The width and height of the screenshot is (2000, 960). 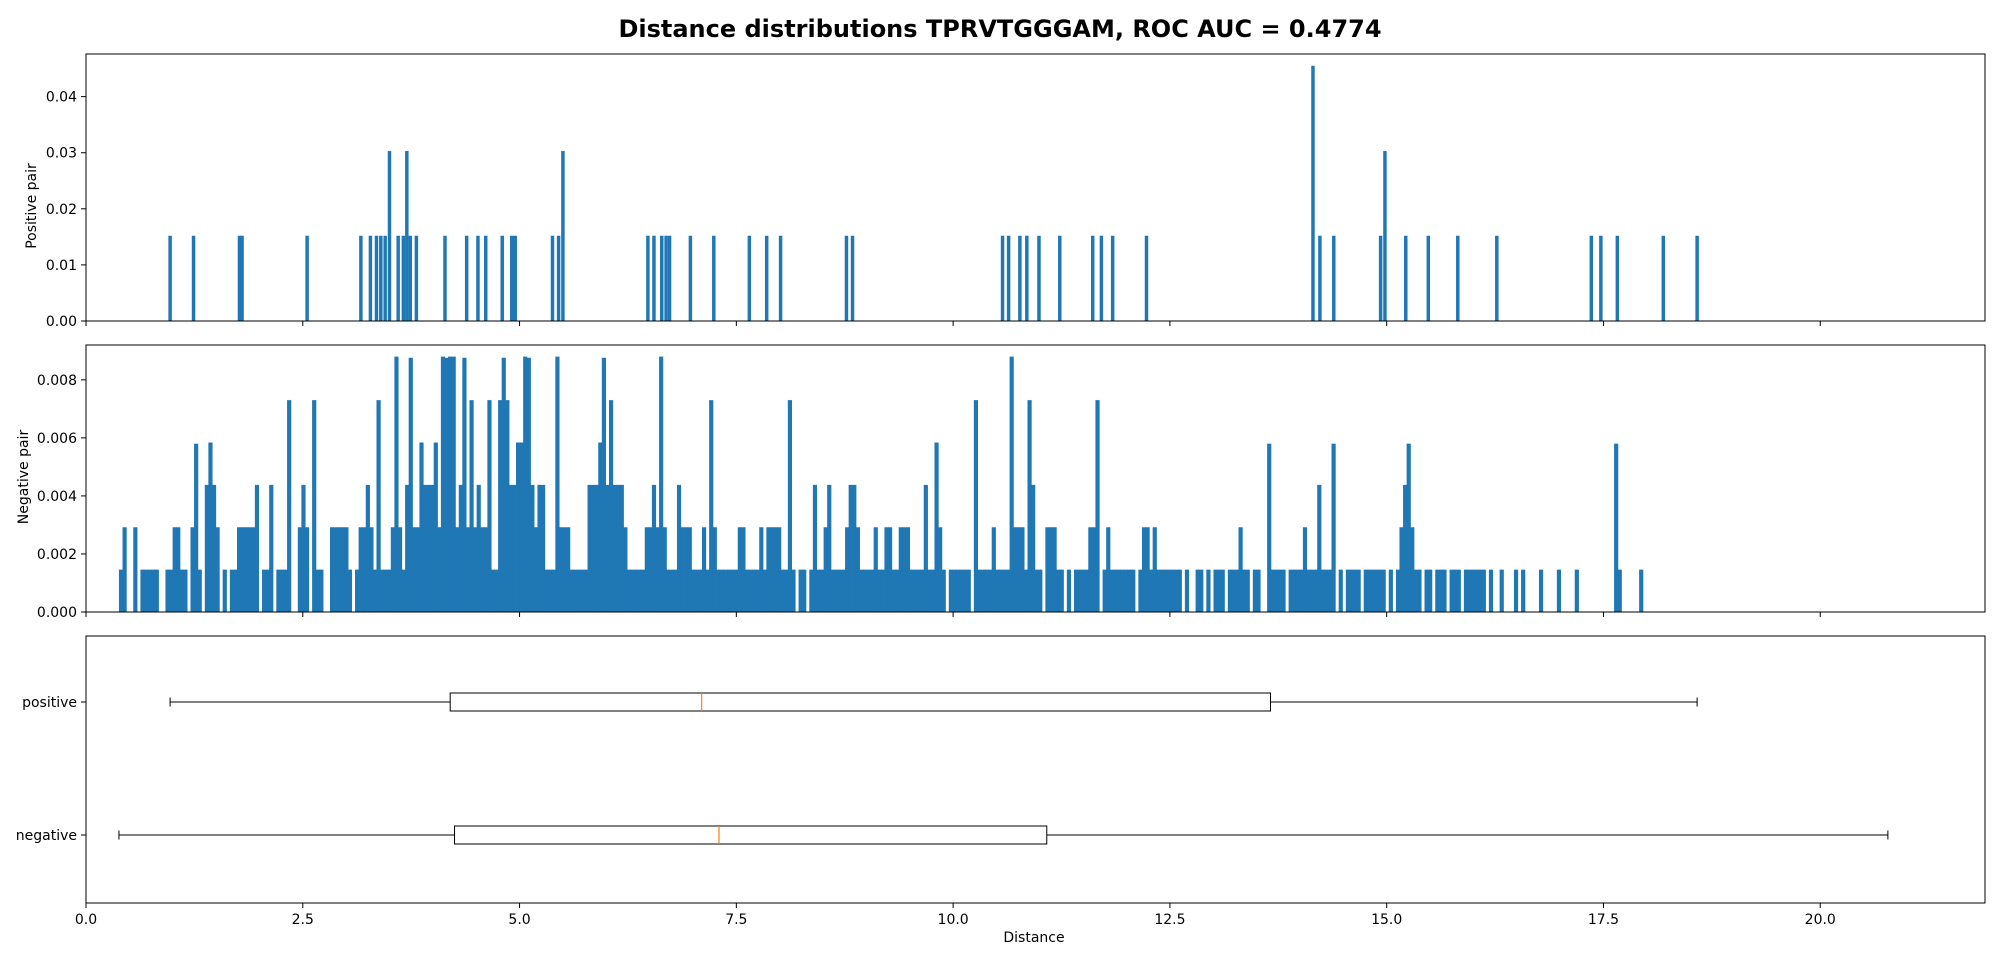 I want to click on positive-ytick-label: 0.02, so click(x=61, y=210).